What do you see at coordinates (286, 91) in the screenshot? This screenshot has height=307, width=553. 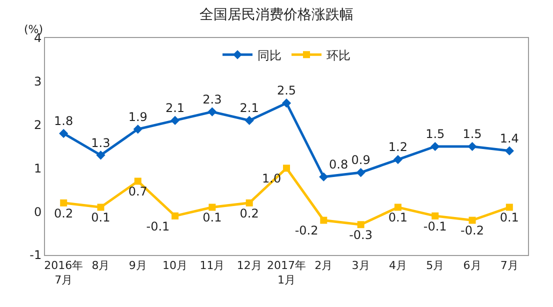 I see `data-label: 2.5` at bounding box center [286, 91].